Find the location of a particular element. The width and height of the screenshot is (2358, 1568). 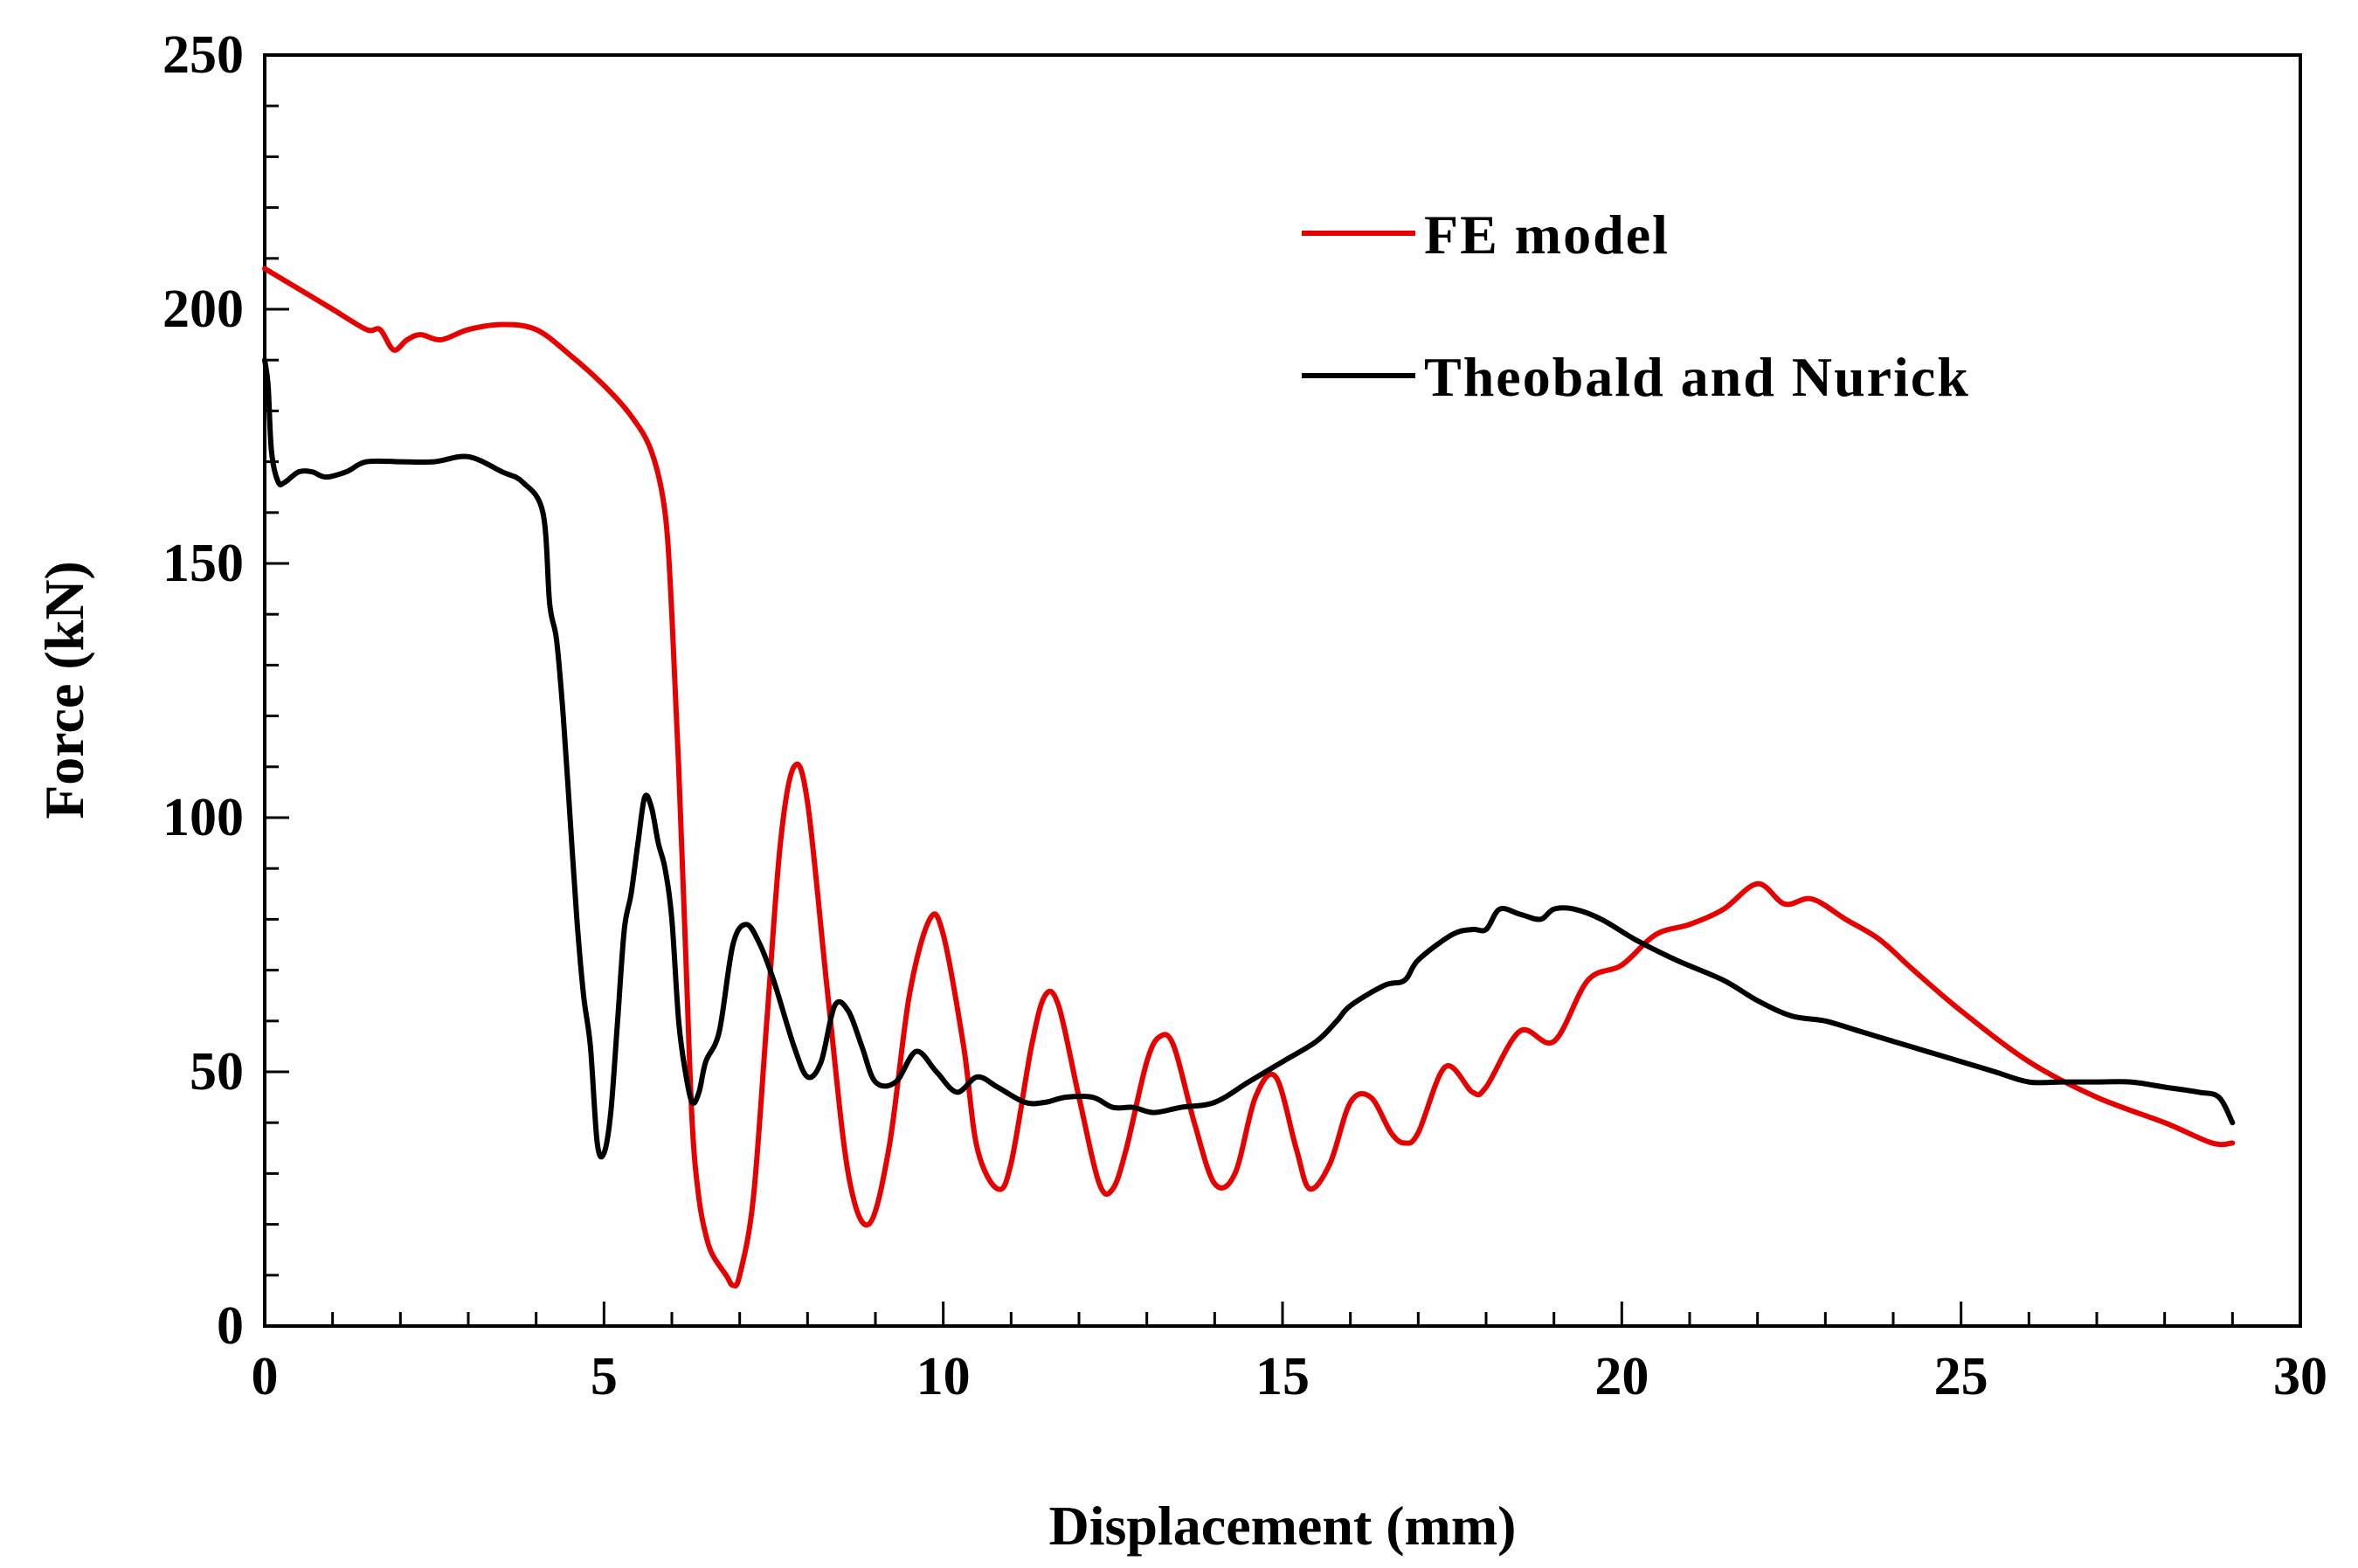

legend: FE model Theobald and Nurick is located at coordinates (1636, 306).